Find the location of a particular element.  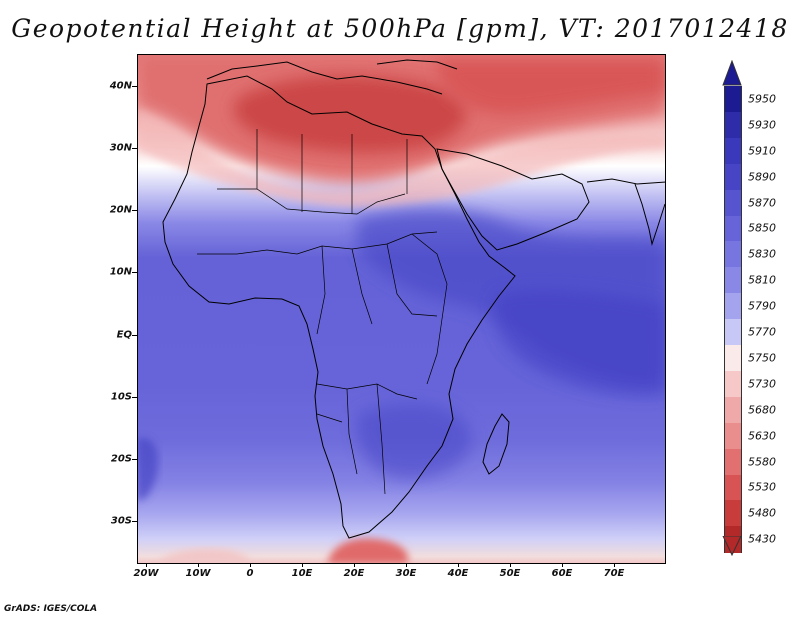

colorbar-label: 5730 is located at coordinates (762, 384).